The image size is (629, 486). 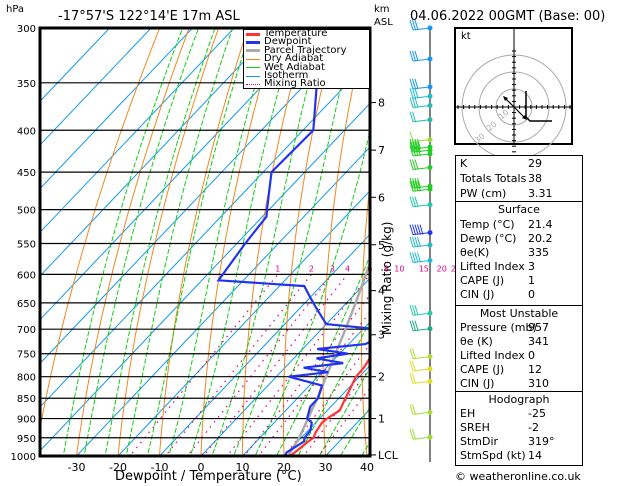 What do you see at coordinates (294, 67) in the screenshot?
I see `legend-label: Wet Adiabat` at bounding box center [294, 67].